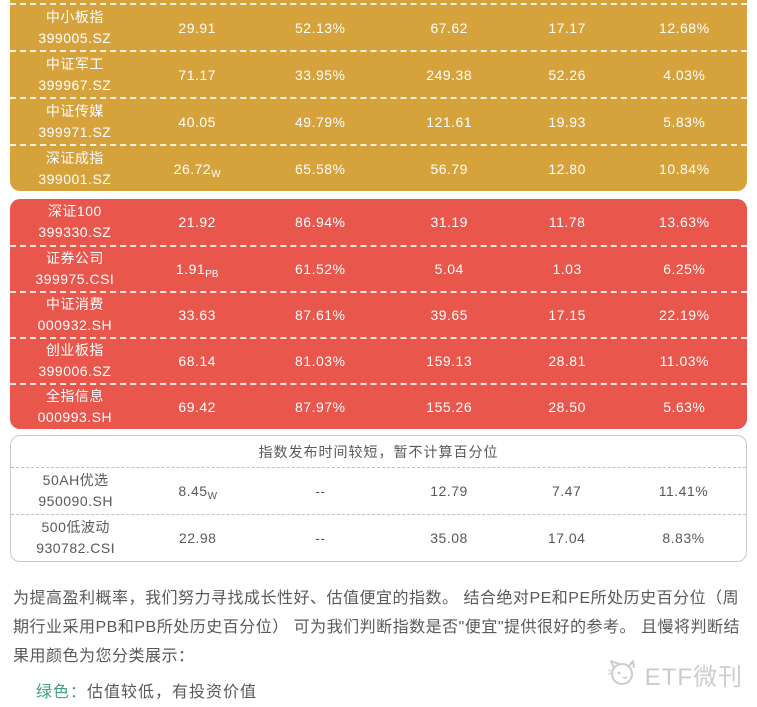 This screenshot has height=707, width=757. What do you see at coordinates (197, 27) in the screenshot?
I see `value-1: 29.91` at bounding box center [197, 27].